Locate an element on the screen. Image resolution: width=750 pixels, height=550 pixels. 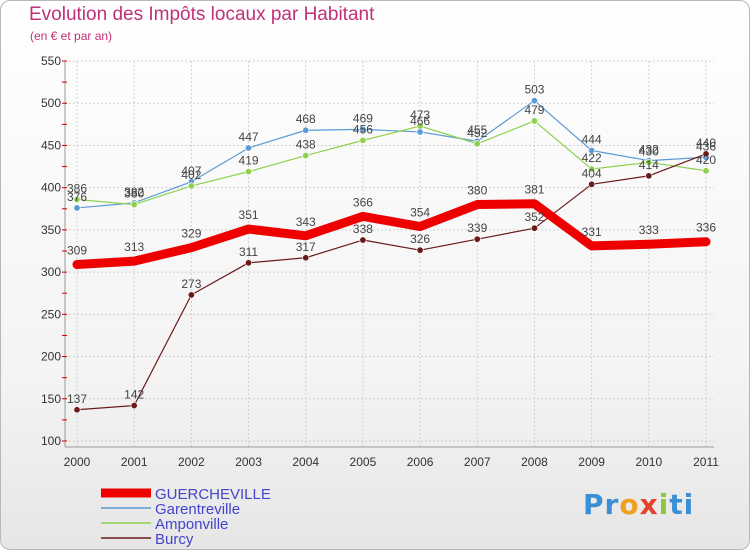
data-label: 381 is located at coordinates (534, 190).